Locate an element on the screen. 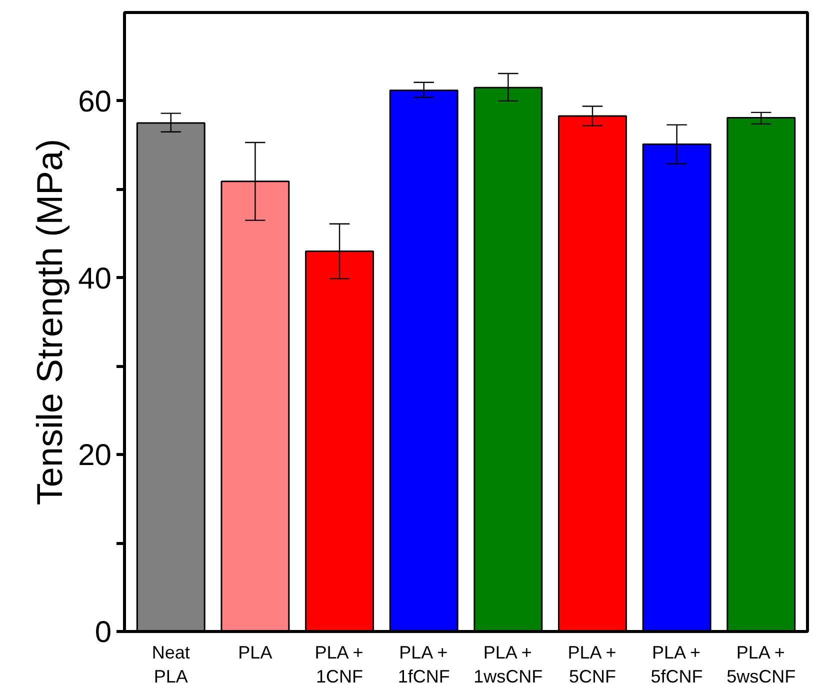  y-tick-label: 0 is located at coordinates (103, 632).